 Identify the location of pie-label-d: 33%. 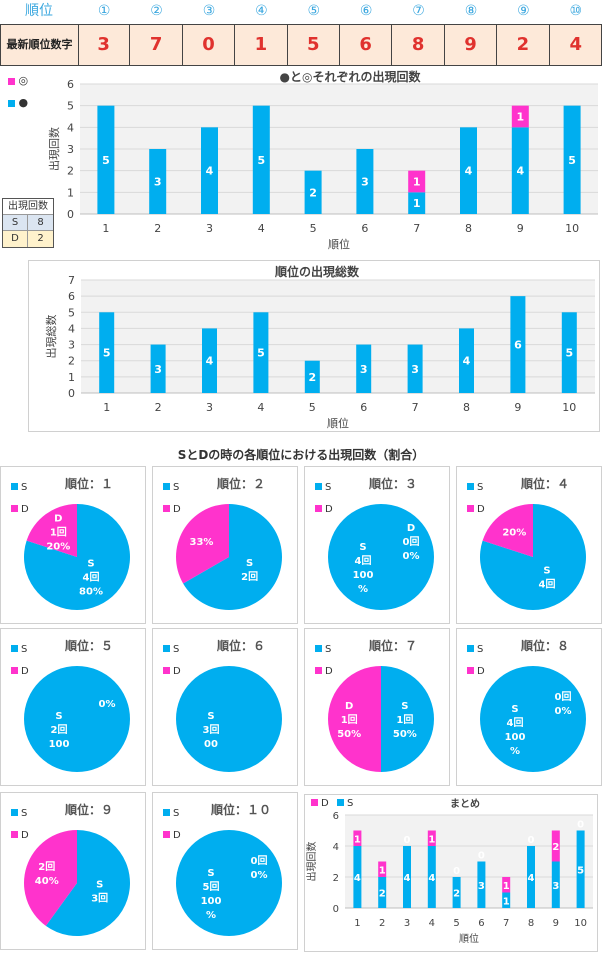
(201, 542).